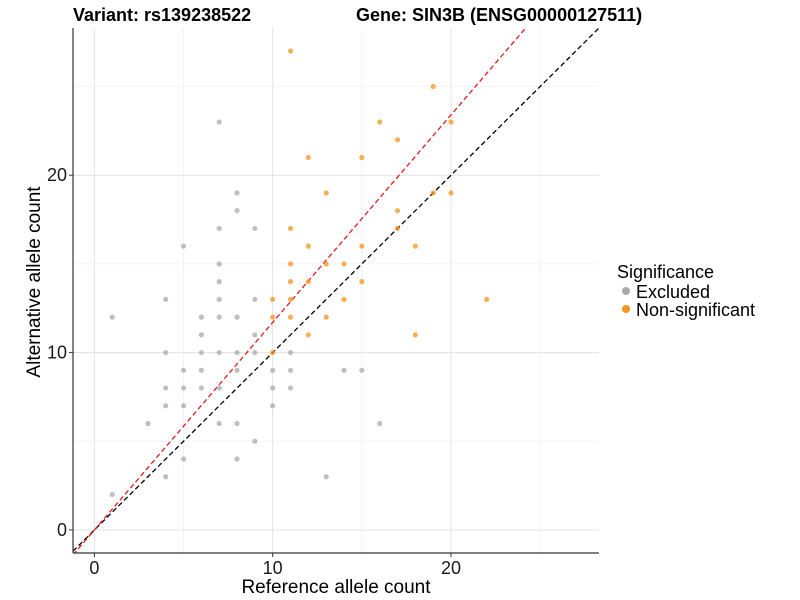  What do you see at coordinates (34, 282) in the screenshot?
I see `y-axis-label: Alternative allele count` at bounding box center [34, 282].